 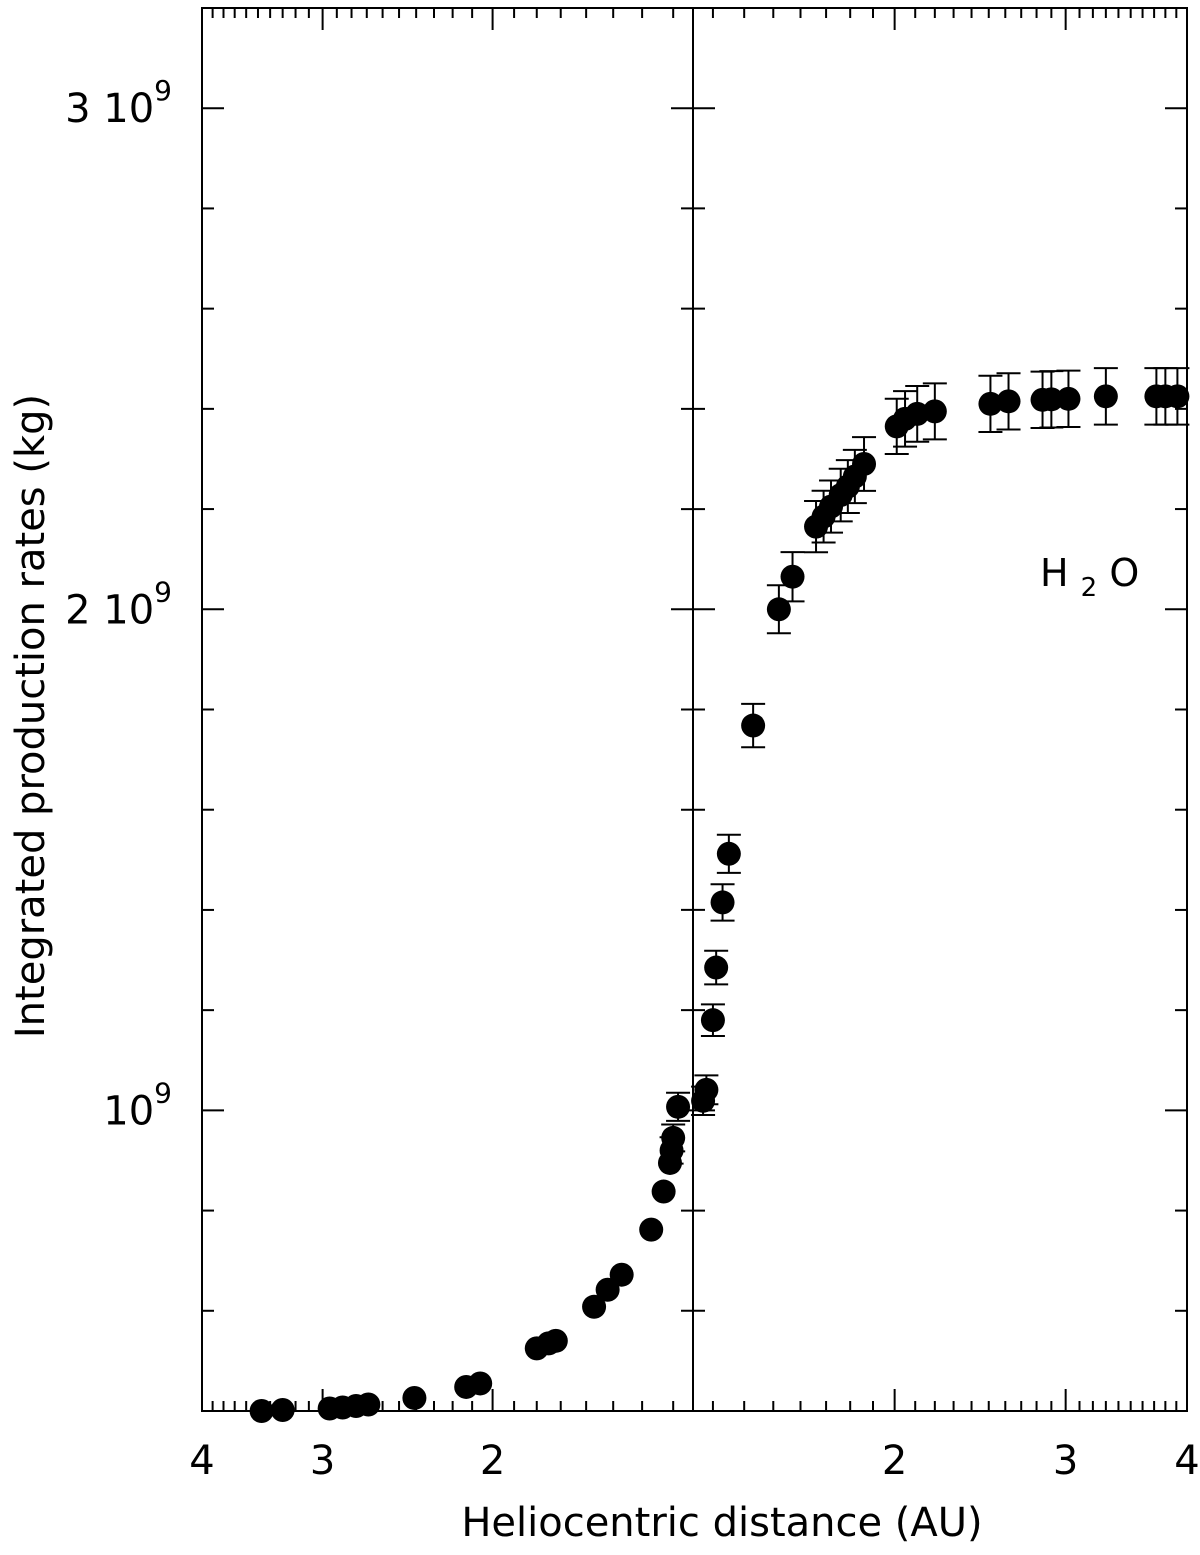 What do you see at coordinates (1089, 588) in the screenshot?
I see `h2o-annotation-sub: 2` at bounding box center [1089, 588].